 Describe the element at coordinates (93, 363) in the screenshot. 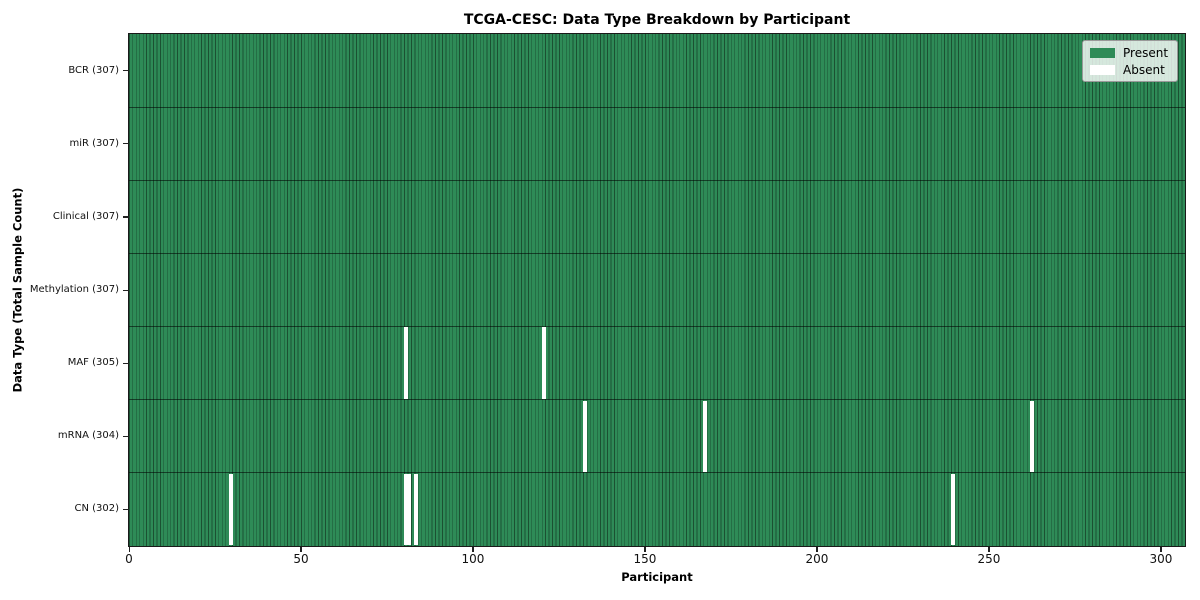

I see `y-tick-label: MAF (305)` at that location.